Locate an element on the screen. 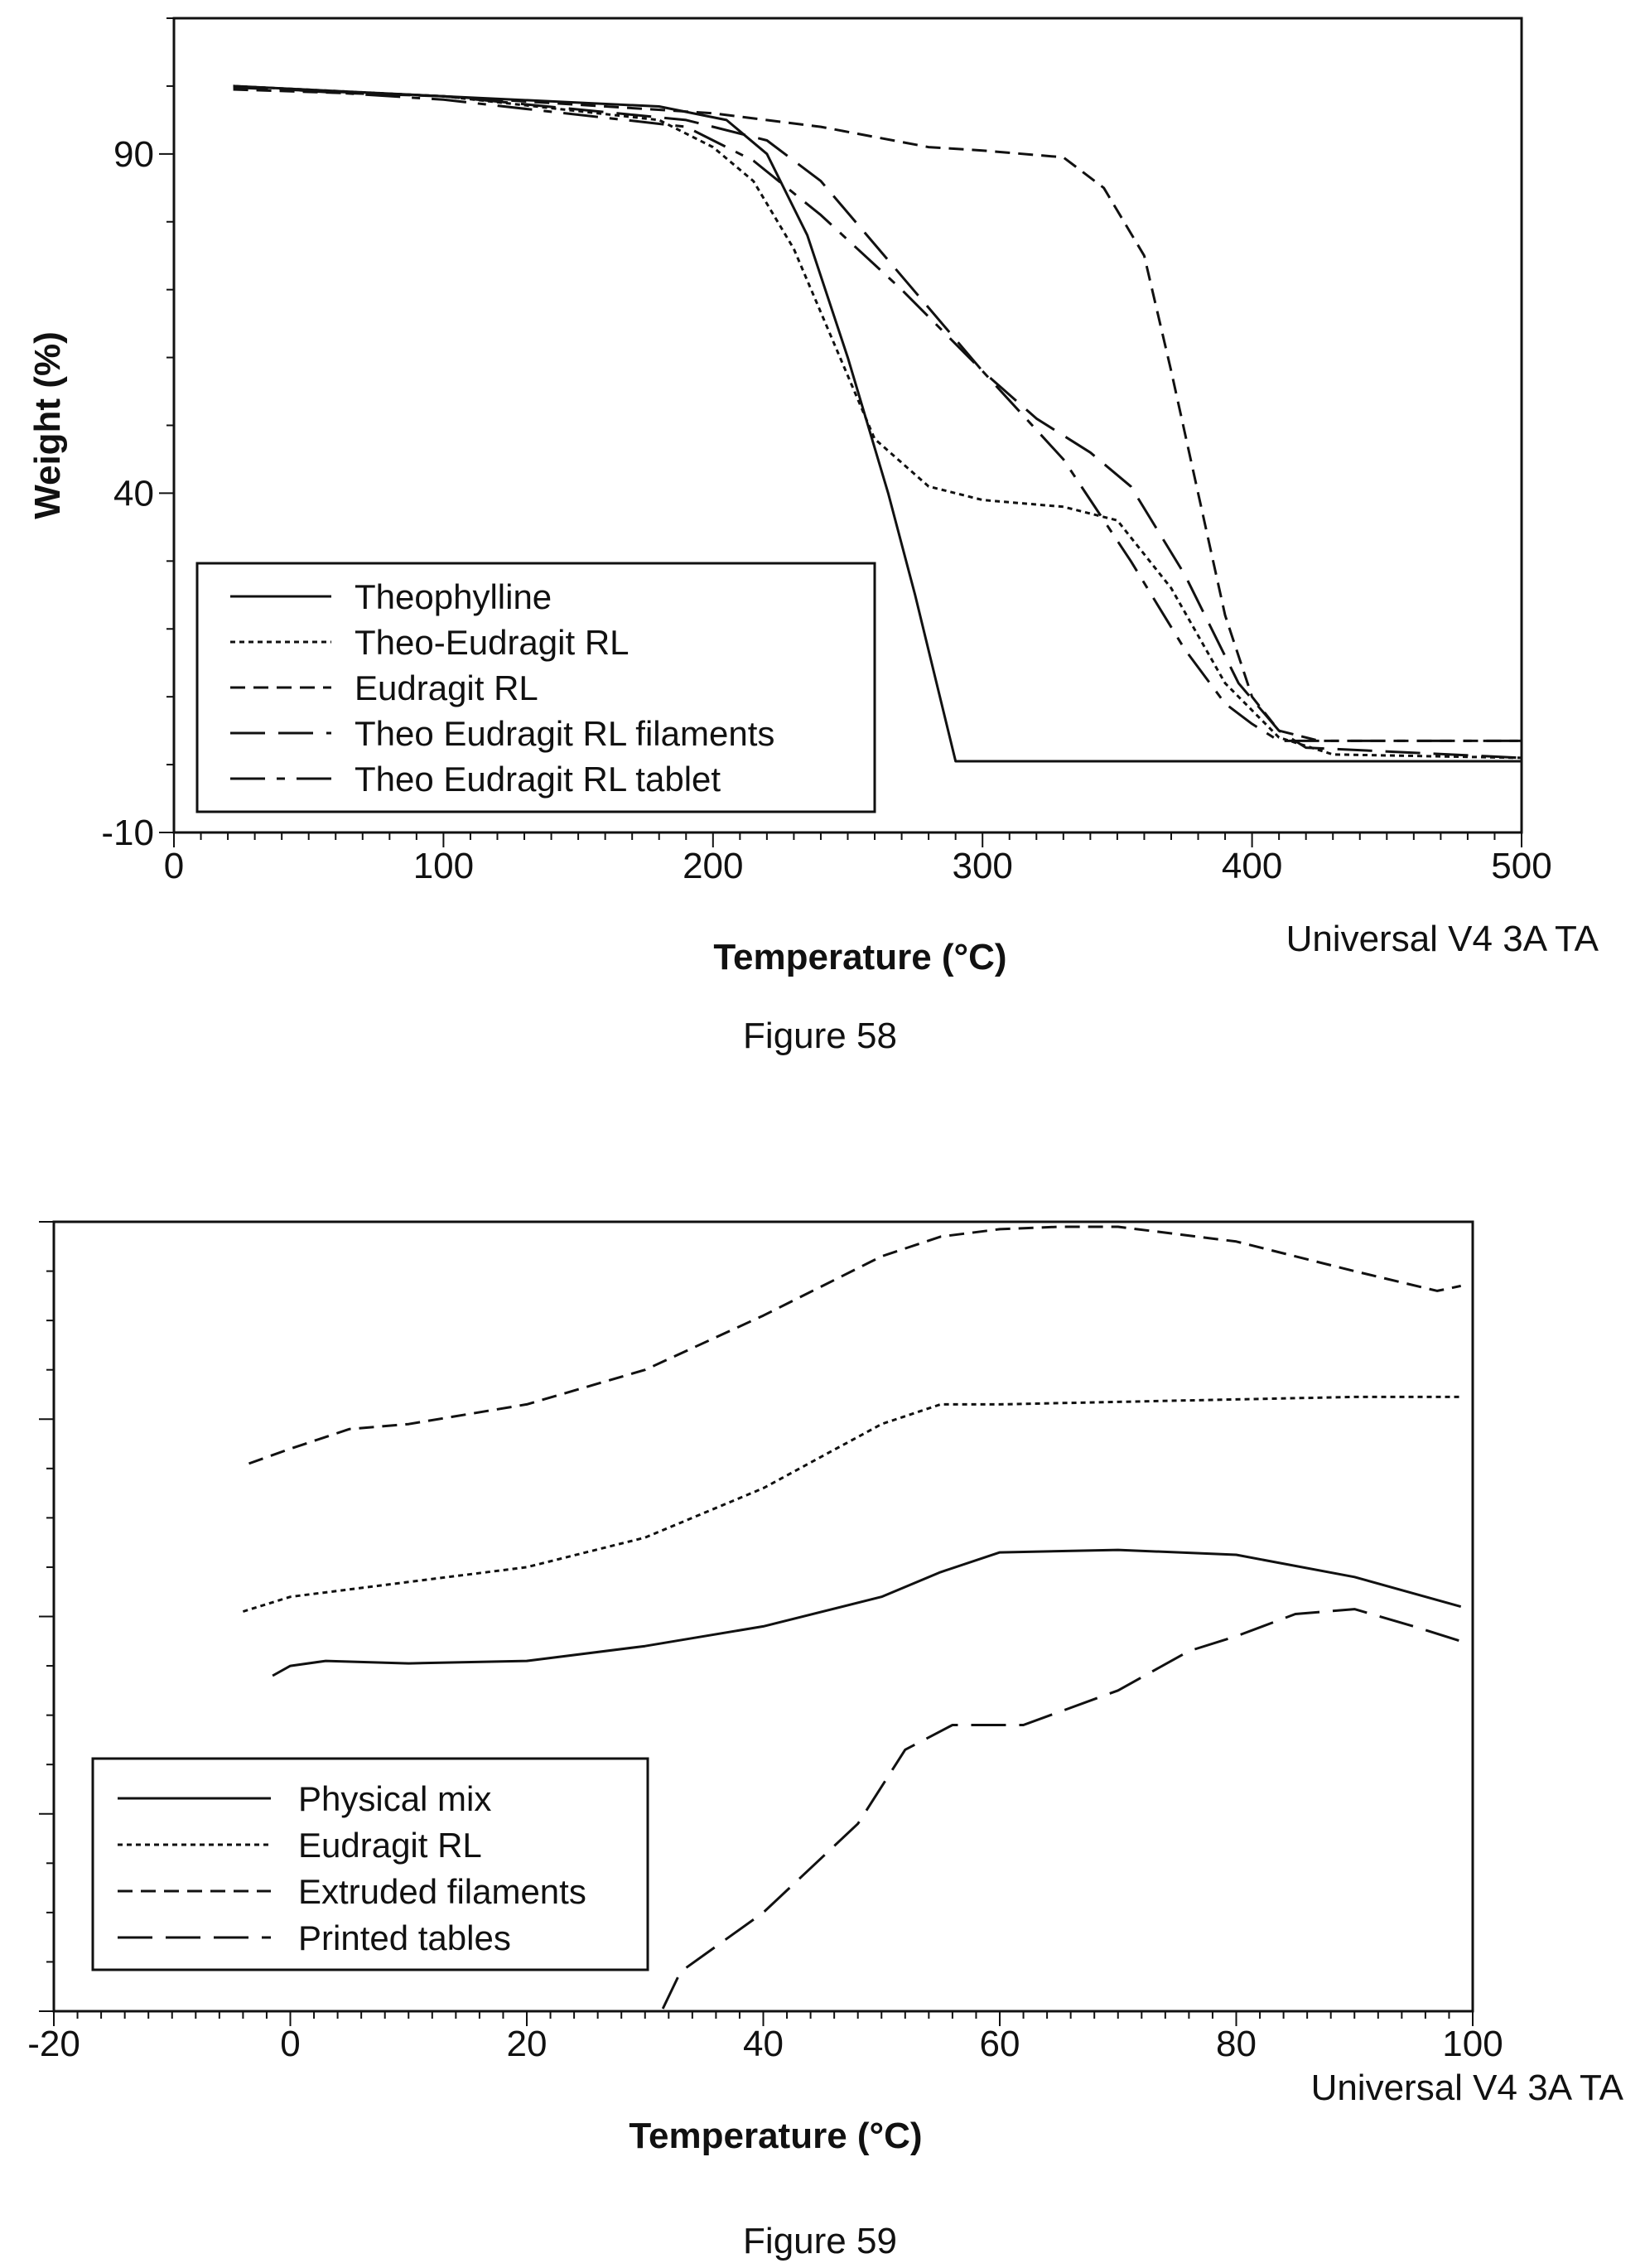  y-axis-title: Weight (%) is located at coordinates (47, 425).